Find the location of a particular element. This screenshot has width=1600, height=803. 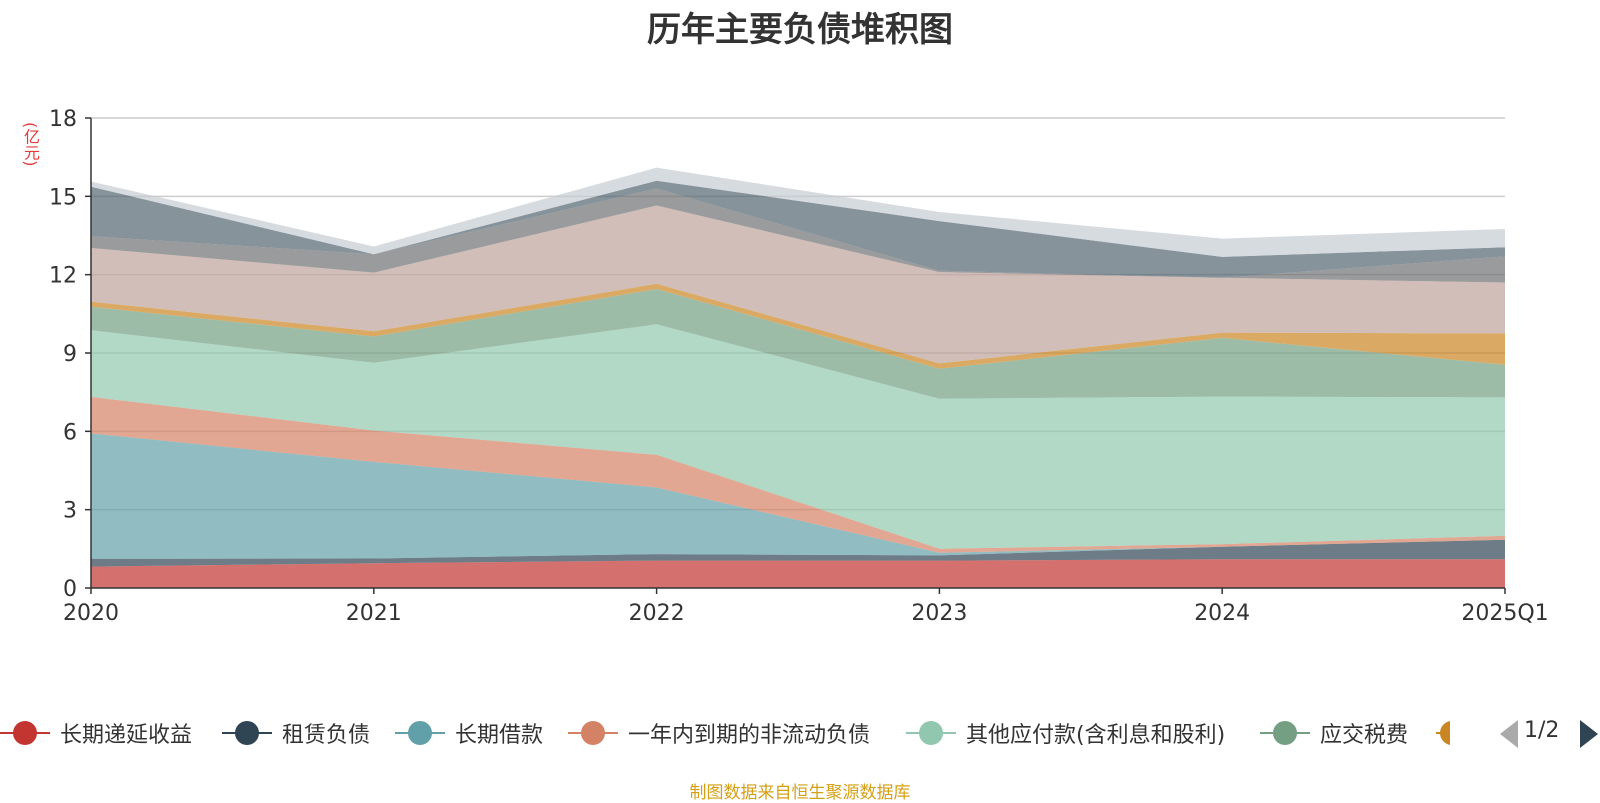

x-tick-label: 2021 is located at coordinates (374, 613).